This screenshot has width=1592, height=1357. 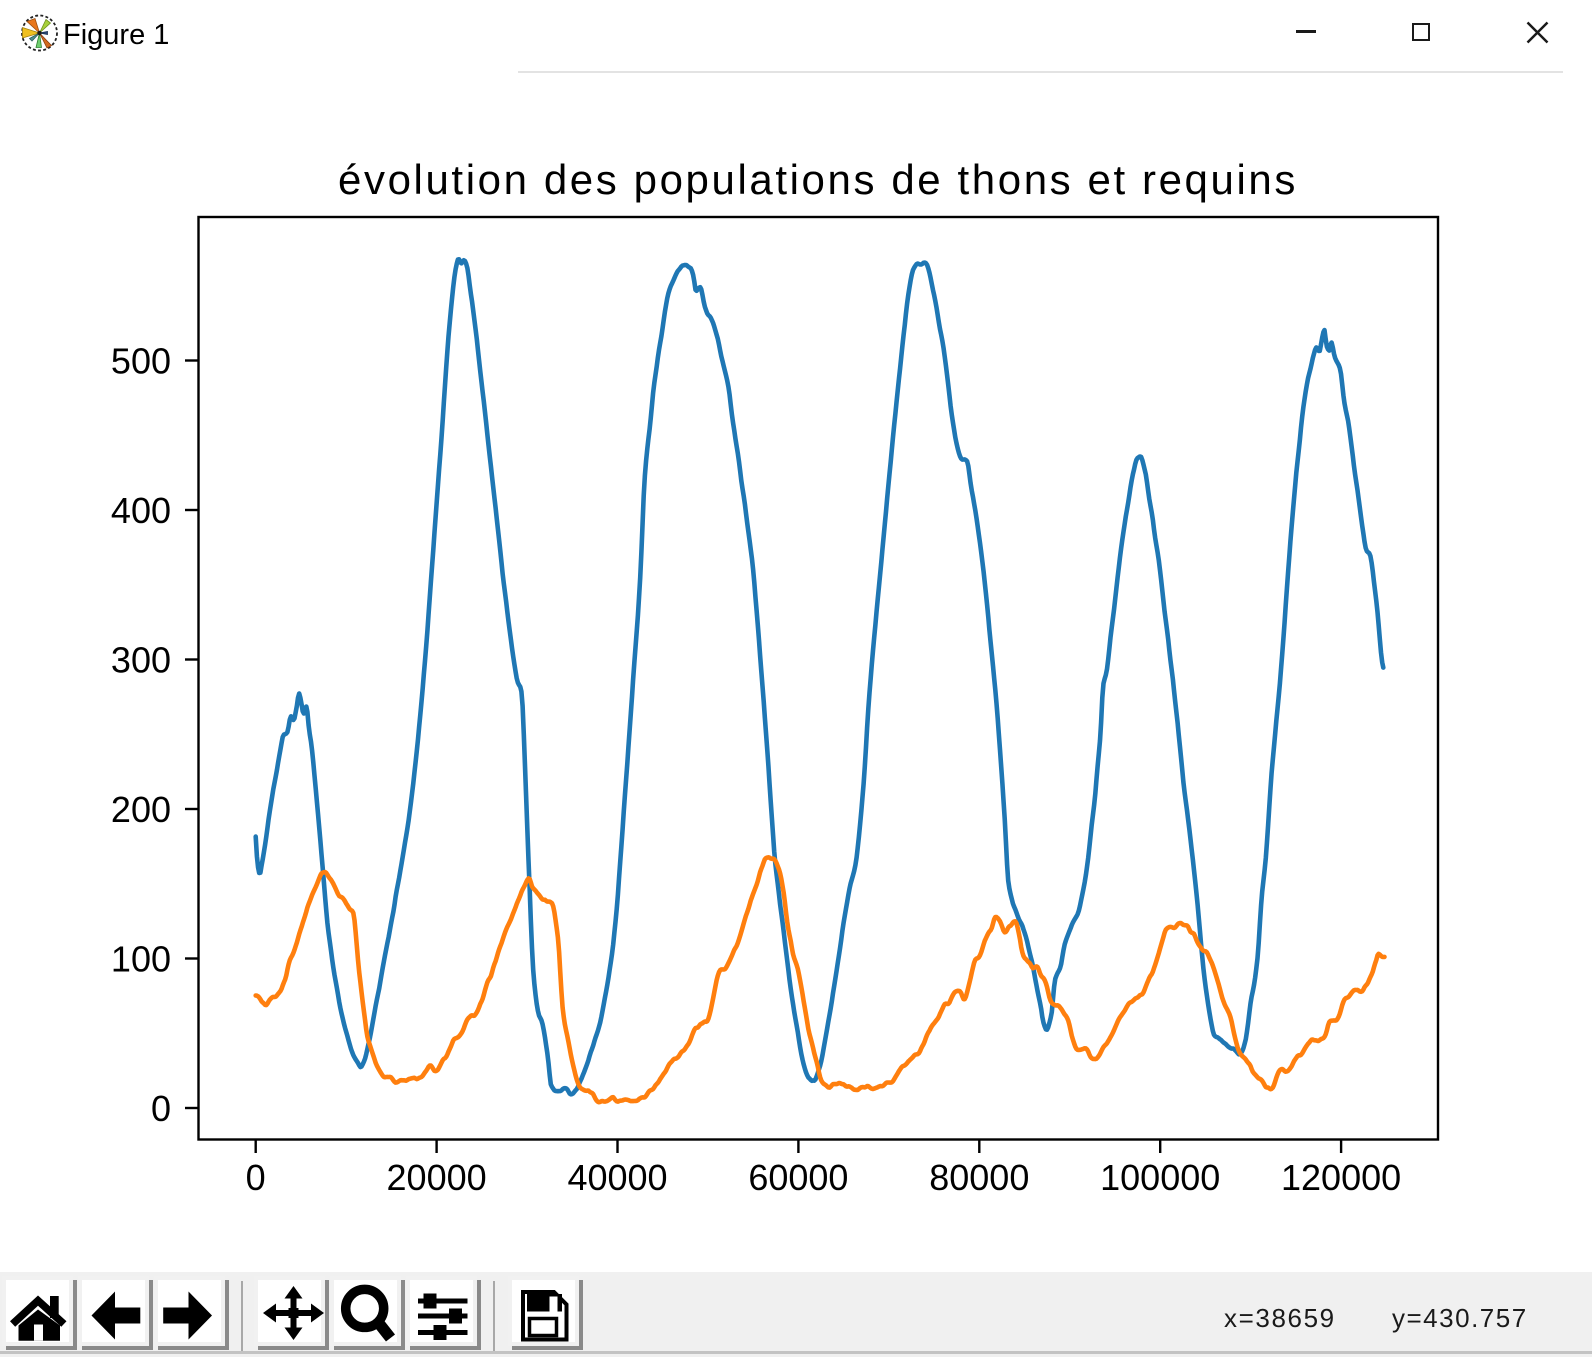 What do you see at coordinates (437, 1177) in the screenshot?
I see `svg-text: 20000` at bounding box center [437, 1177].